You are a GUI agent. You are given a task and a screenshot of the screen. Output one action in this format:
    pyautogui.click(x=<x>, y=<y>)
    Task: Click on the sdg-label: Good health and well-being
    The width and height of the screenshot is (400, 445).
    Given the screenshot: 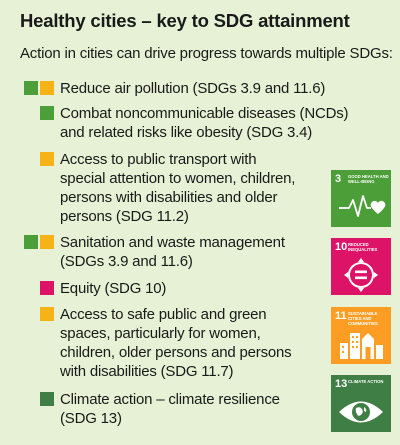 What is the action you would take?
    pyautogui.click(x=368, y=179)
    